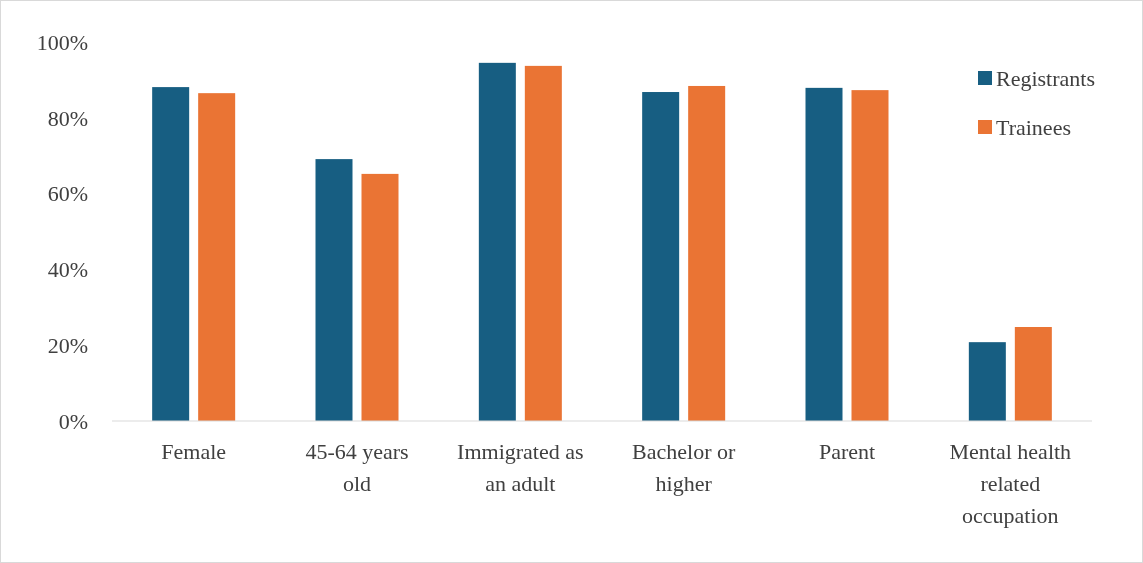  What do you see at coordinates (67, 118) in the screenshot?
I see `y-tick-label: 80%` at bounding box center [67, 118].